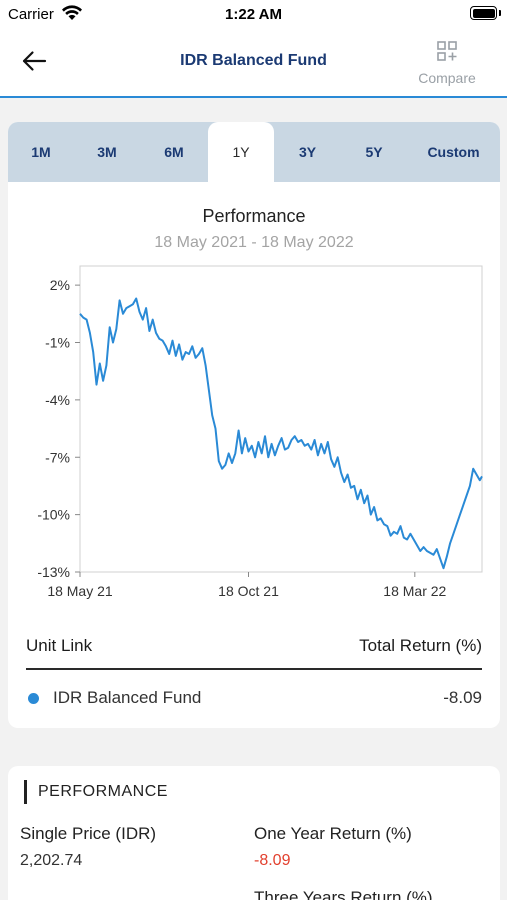 The width and height of the screenshot is (507, 900). Describe the element at coordinates (41, 152) in the screenshot. I see `tab-1m: 1M` at that location.